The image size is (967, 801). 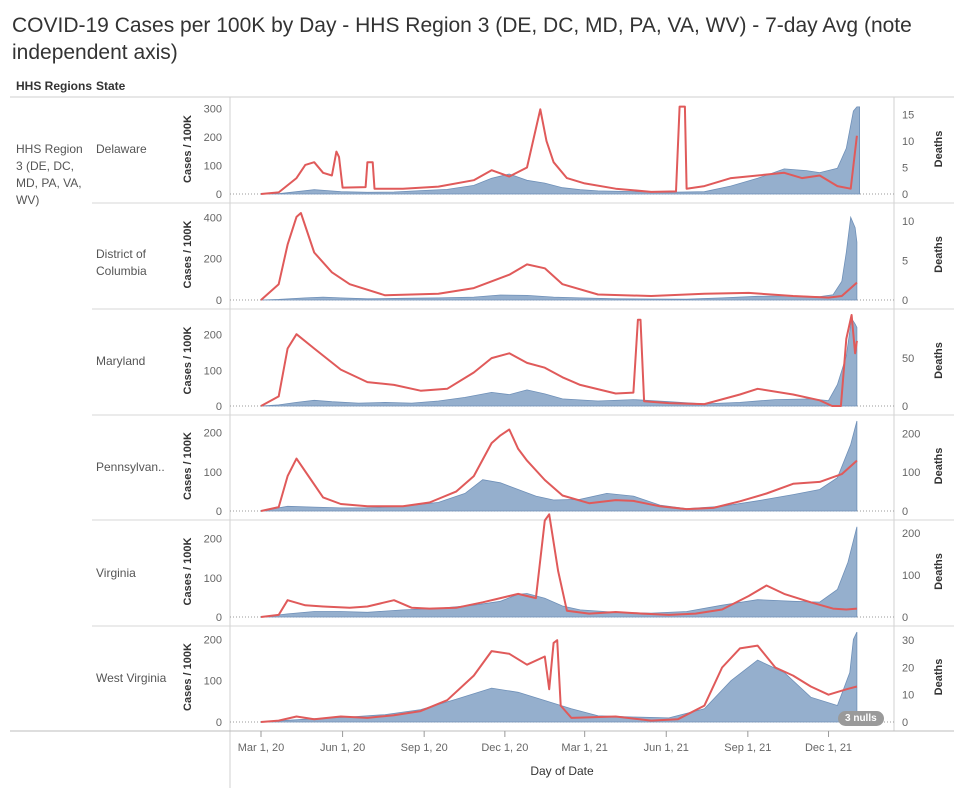 I want to click on panel-1-deaths-line, so click(x=559, y=150).